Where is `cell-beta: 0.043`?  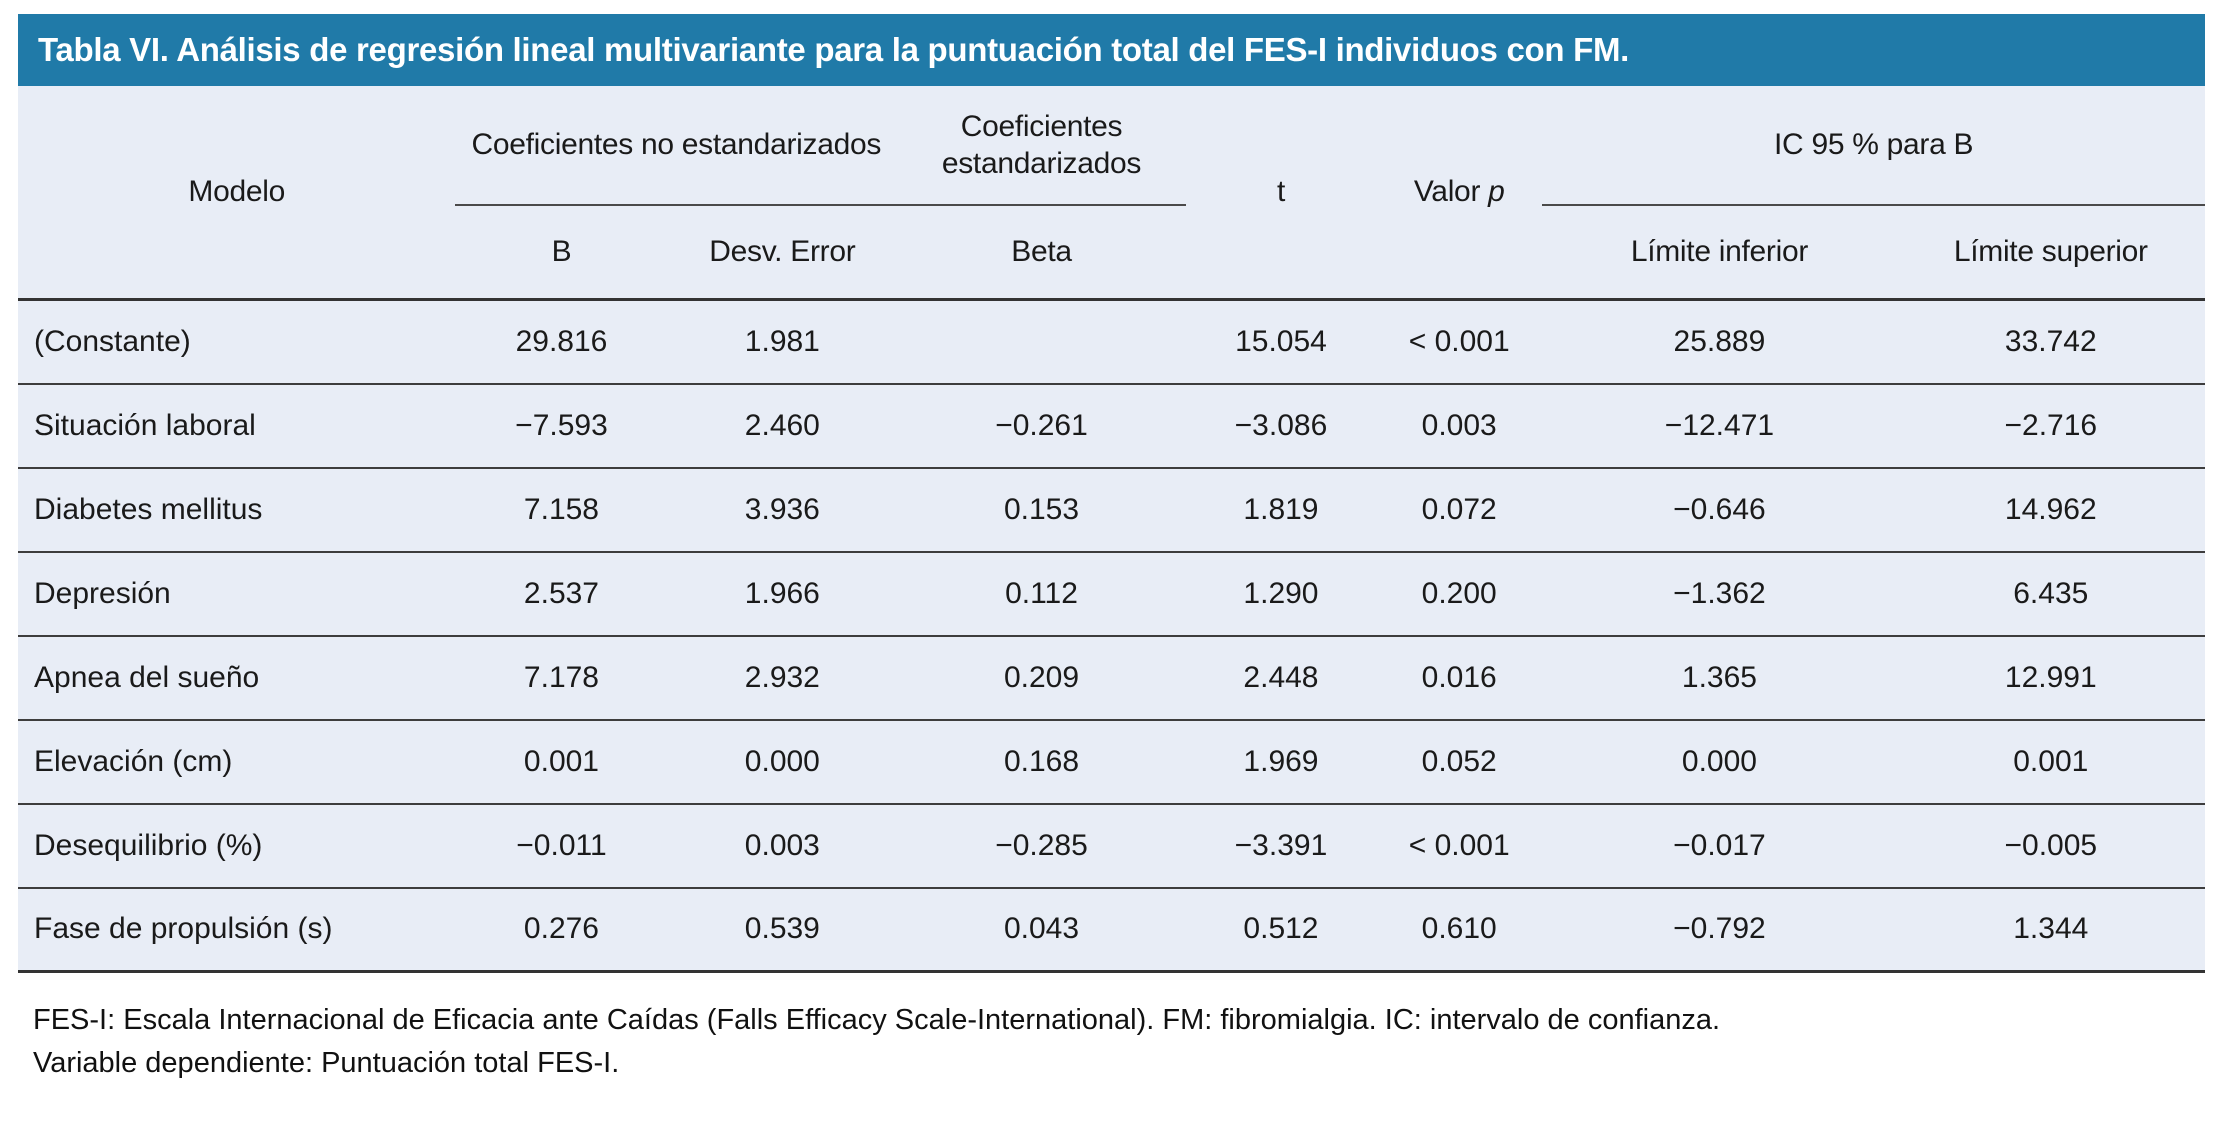 cell-beta: 0.043 is located at coordinates (1041, 929).